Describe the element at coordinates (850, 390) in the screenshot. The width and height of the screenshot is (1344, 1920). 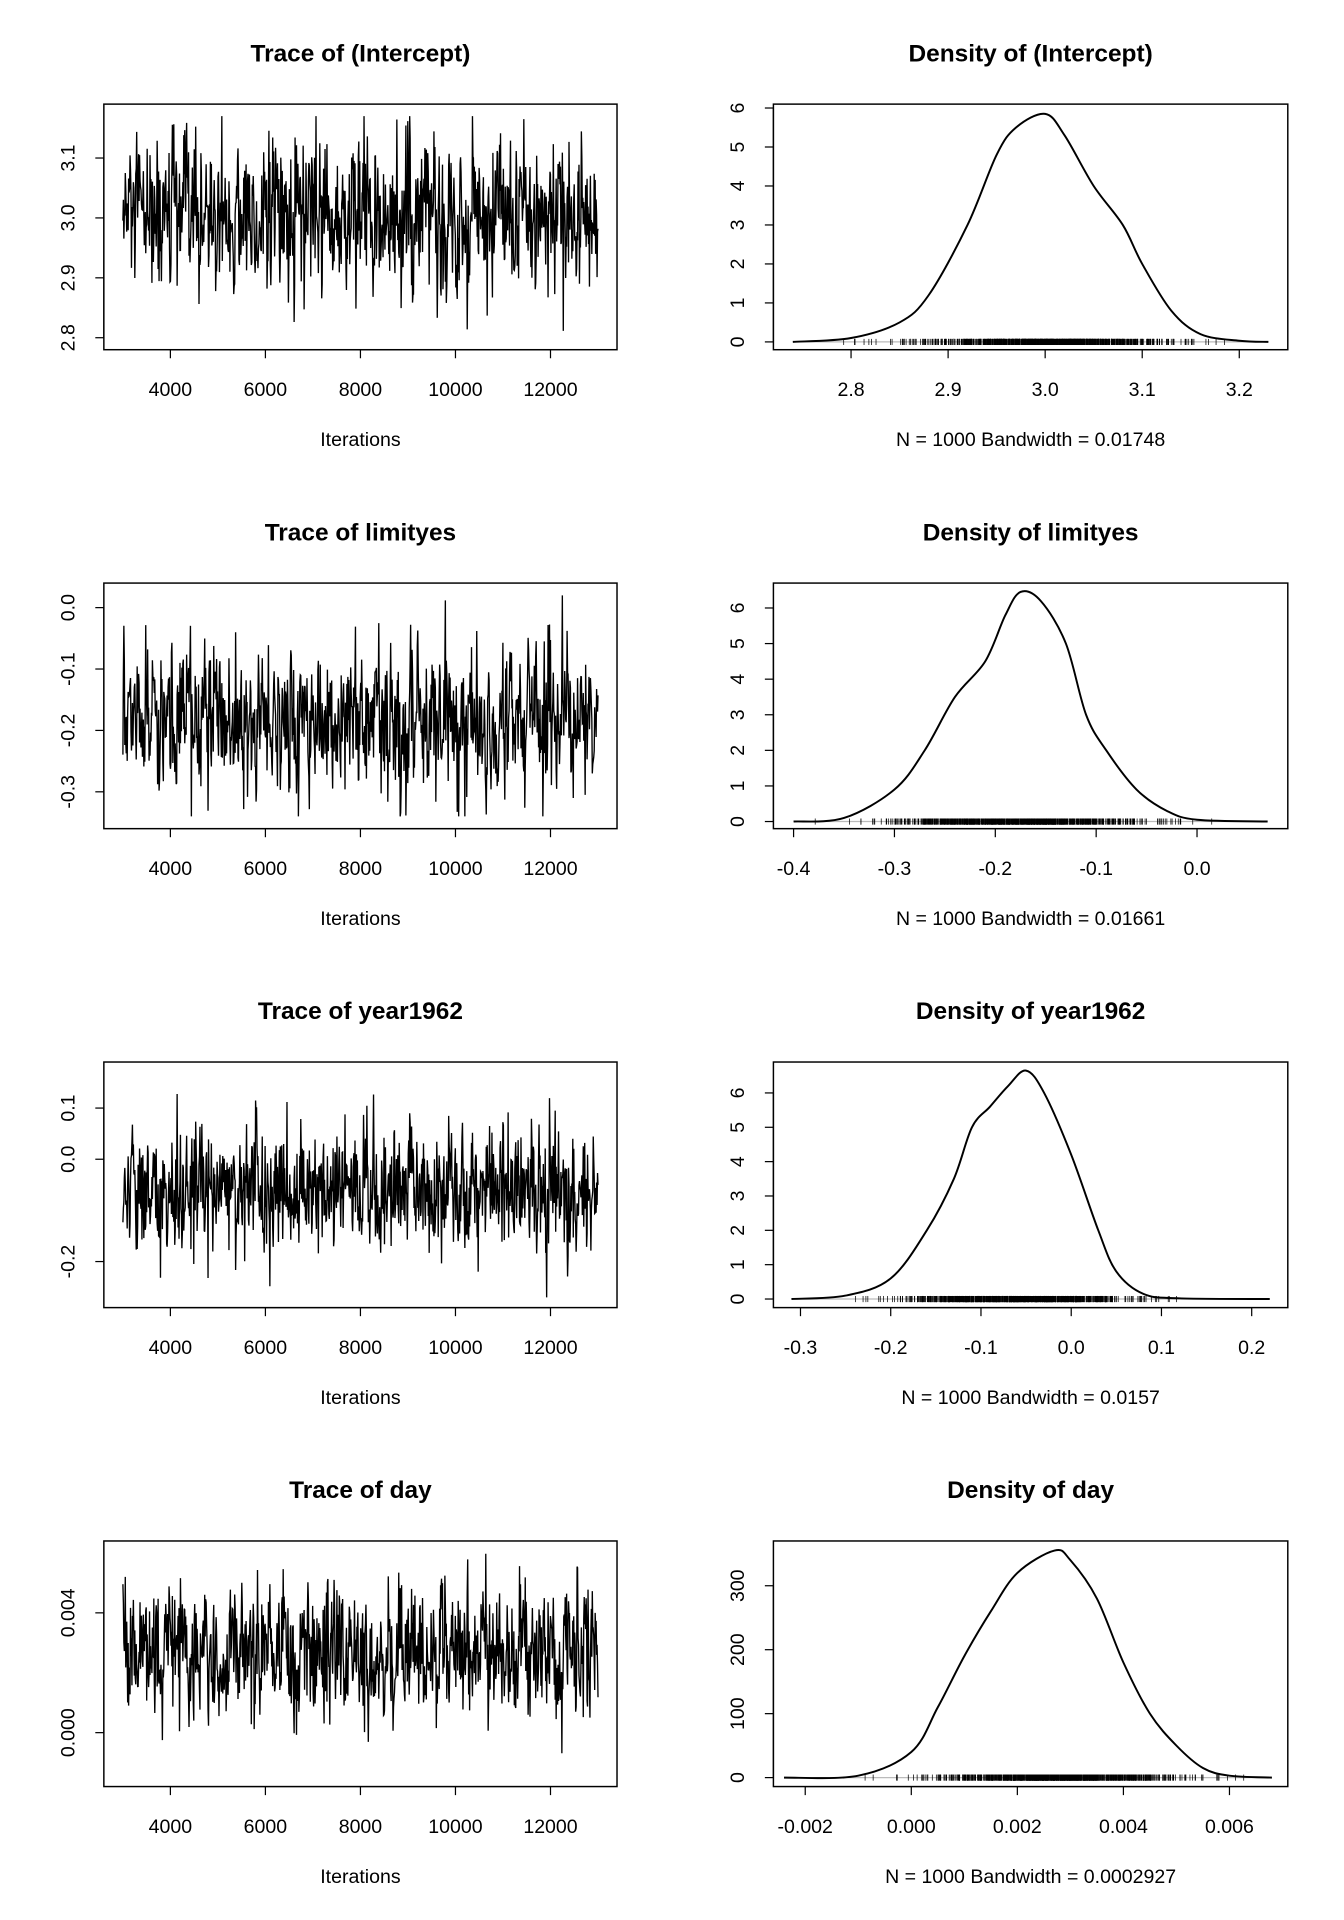
I see `x-tick-label: 2.8` at that location.